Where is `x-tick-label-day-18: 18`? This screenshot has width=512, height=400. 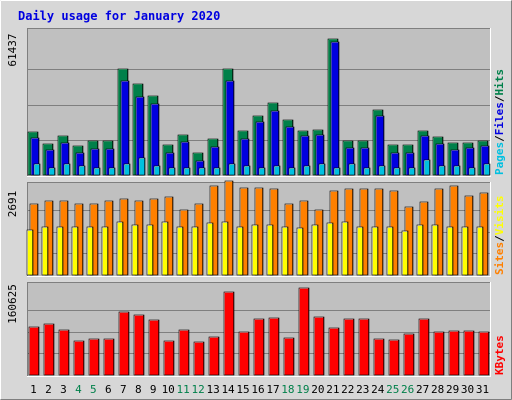 x-tick-label-day-18: 18 is located at coordinates (287, 389).